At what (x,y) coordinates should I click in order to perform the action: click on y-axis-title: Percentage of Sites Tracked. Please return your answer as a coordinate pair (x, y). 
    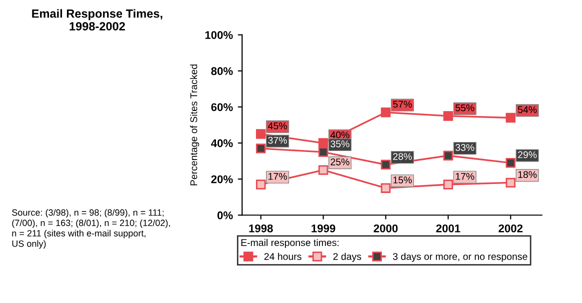
    Looking at the image, I should click on (195, 125).